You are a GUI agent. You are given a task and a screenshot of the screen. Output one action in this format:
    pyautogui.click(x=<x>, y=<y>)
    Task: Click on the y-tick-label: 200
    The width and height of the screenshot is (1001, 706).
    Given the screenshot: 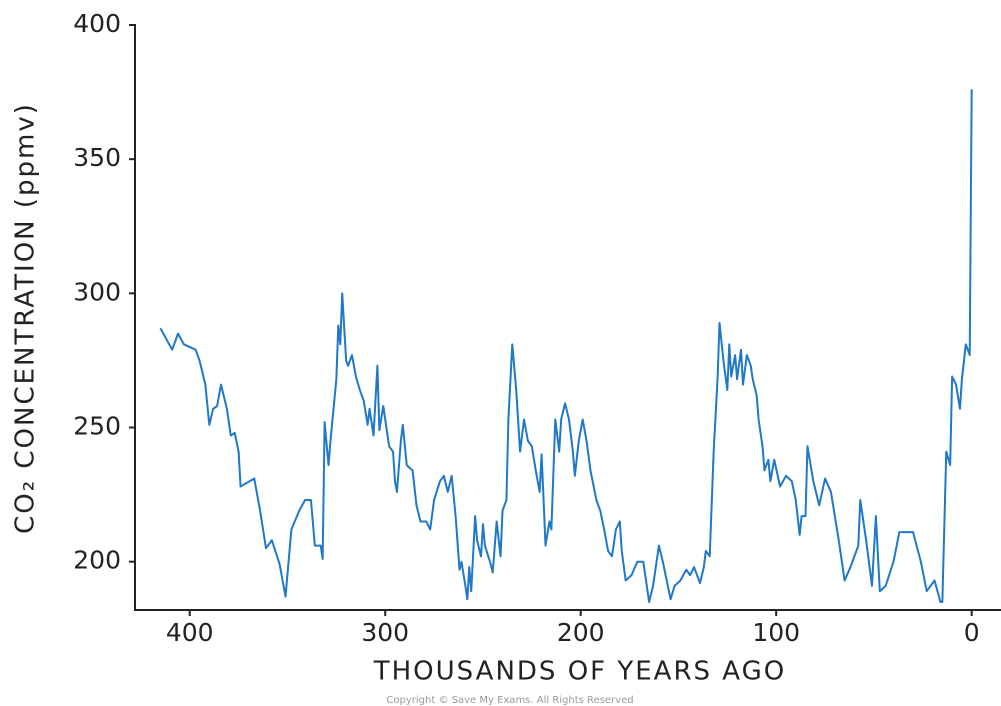 What is the action you would take?
    pyautogui.click(x=97, y=560)
    